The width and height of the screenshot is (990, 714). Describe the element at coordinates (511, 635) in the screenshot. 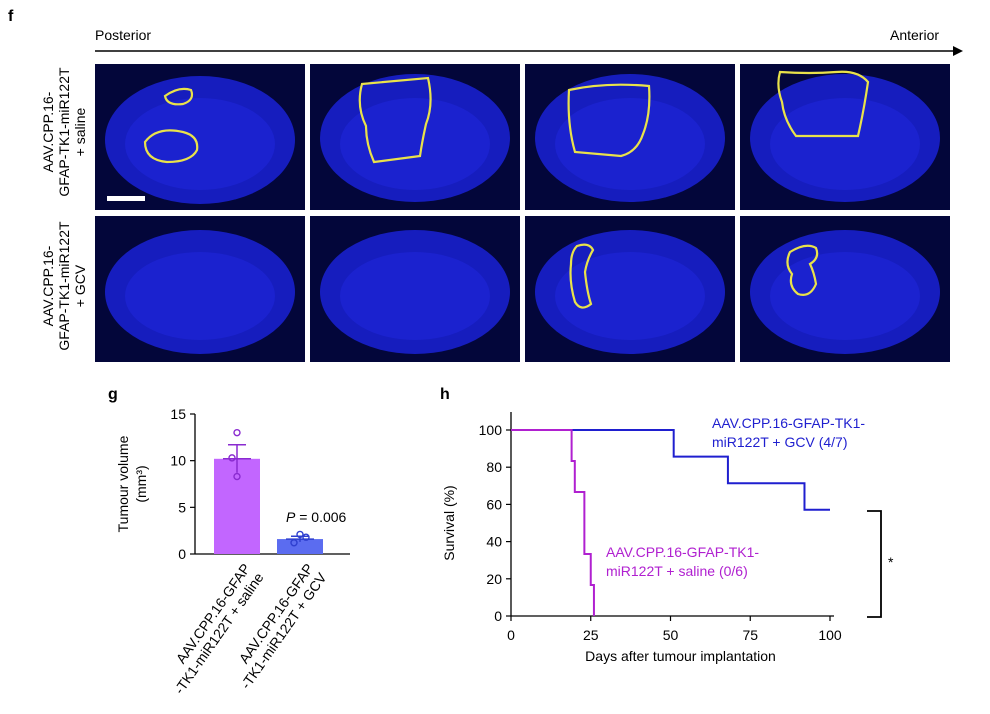

I see `x-tick-label: 0` at that location.